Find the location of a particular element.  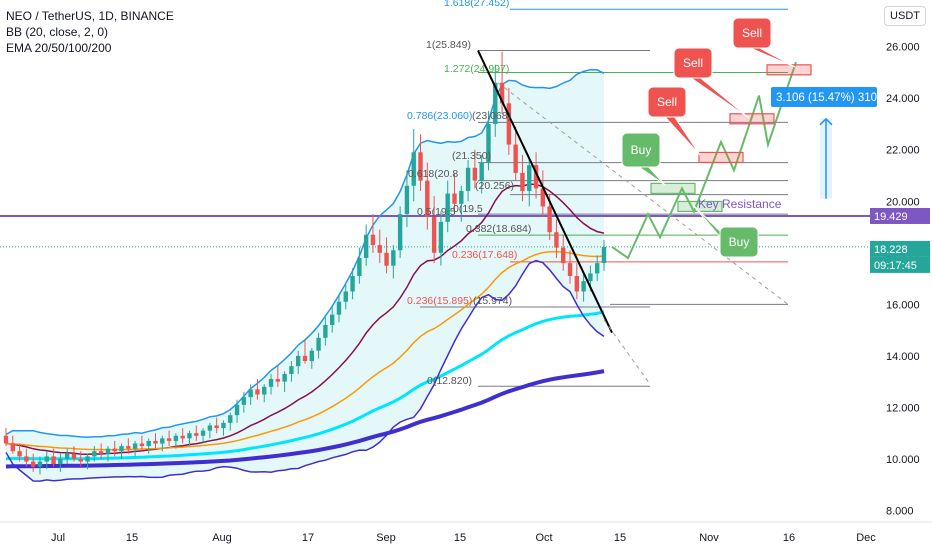

sell-callout-1: Sell is located at coordinates (674, 121).